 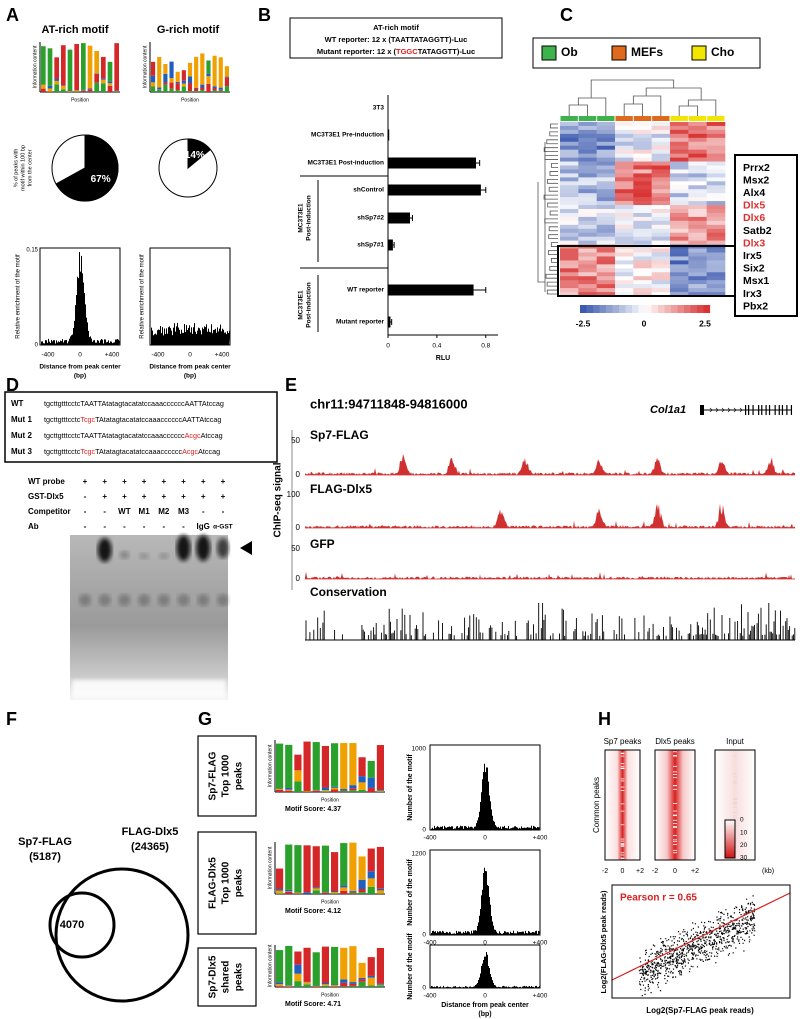 What do you see at coordinates (227, 977) in the screenshot?
I see `row-label-box` at bounding box center [227, 977].